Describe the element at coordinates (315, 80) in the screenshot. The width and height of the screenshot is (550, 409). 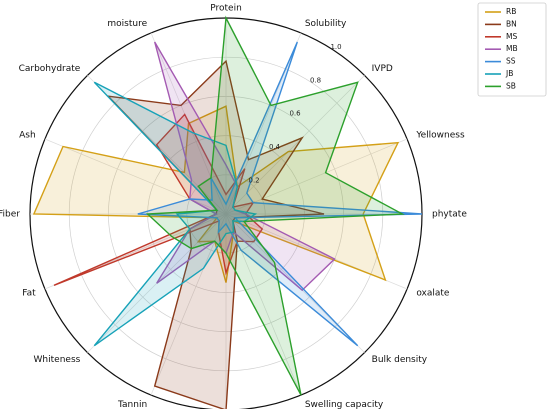
I see `radial-tick-label: 0.8` at that location.